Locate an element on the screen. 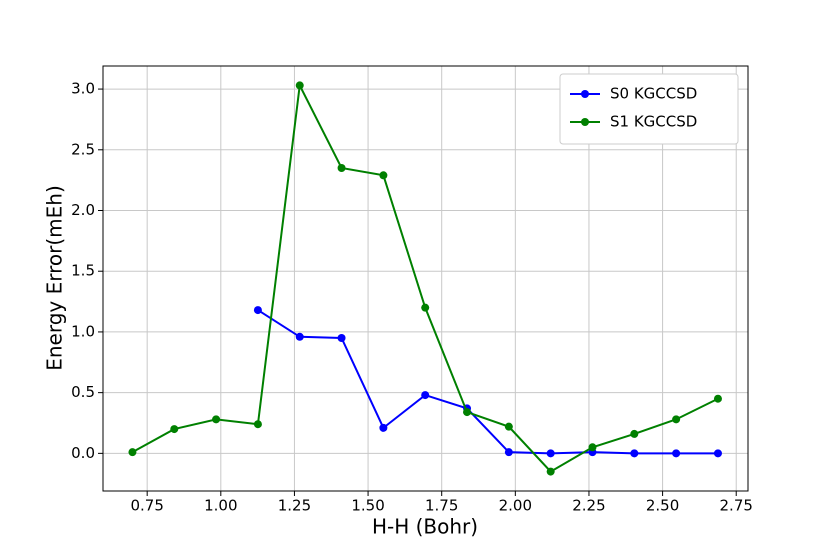  x-tick-label: 1.50 is located at coordinates (367, 506).